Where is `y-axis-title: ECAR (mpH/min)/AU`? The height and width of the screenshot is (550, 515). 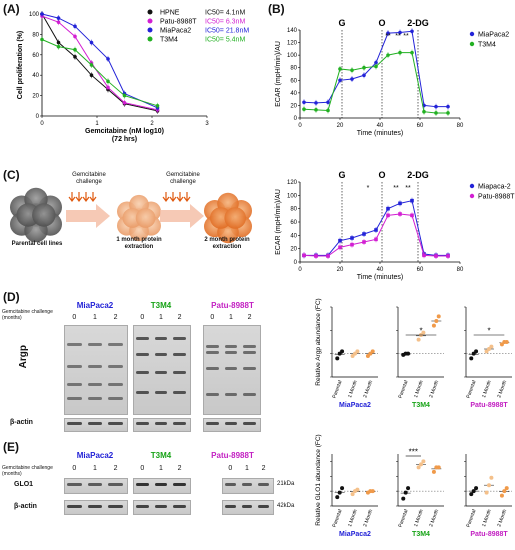 y-axis-title: ECAR (mpH/min)/AU is located at coordinates (278, 74).